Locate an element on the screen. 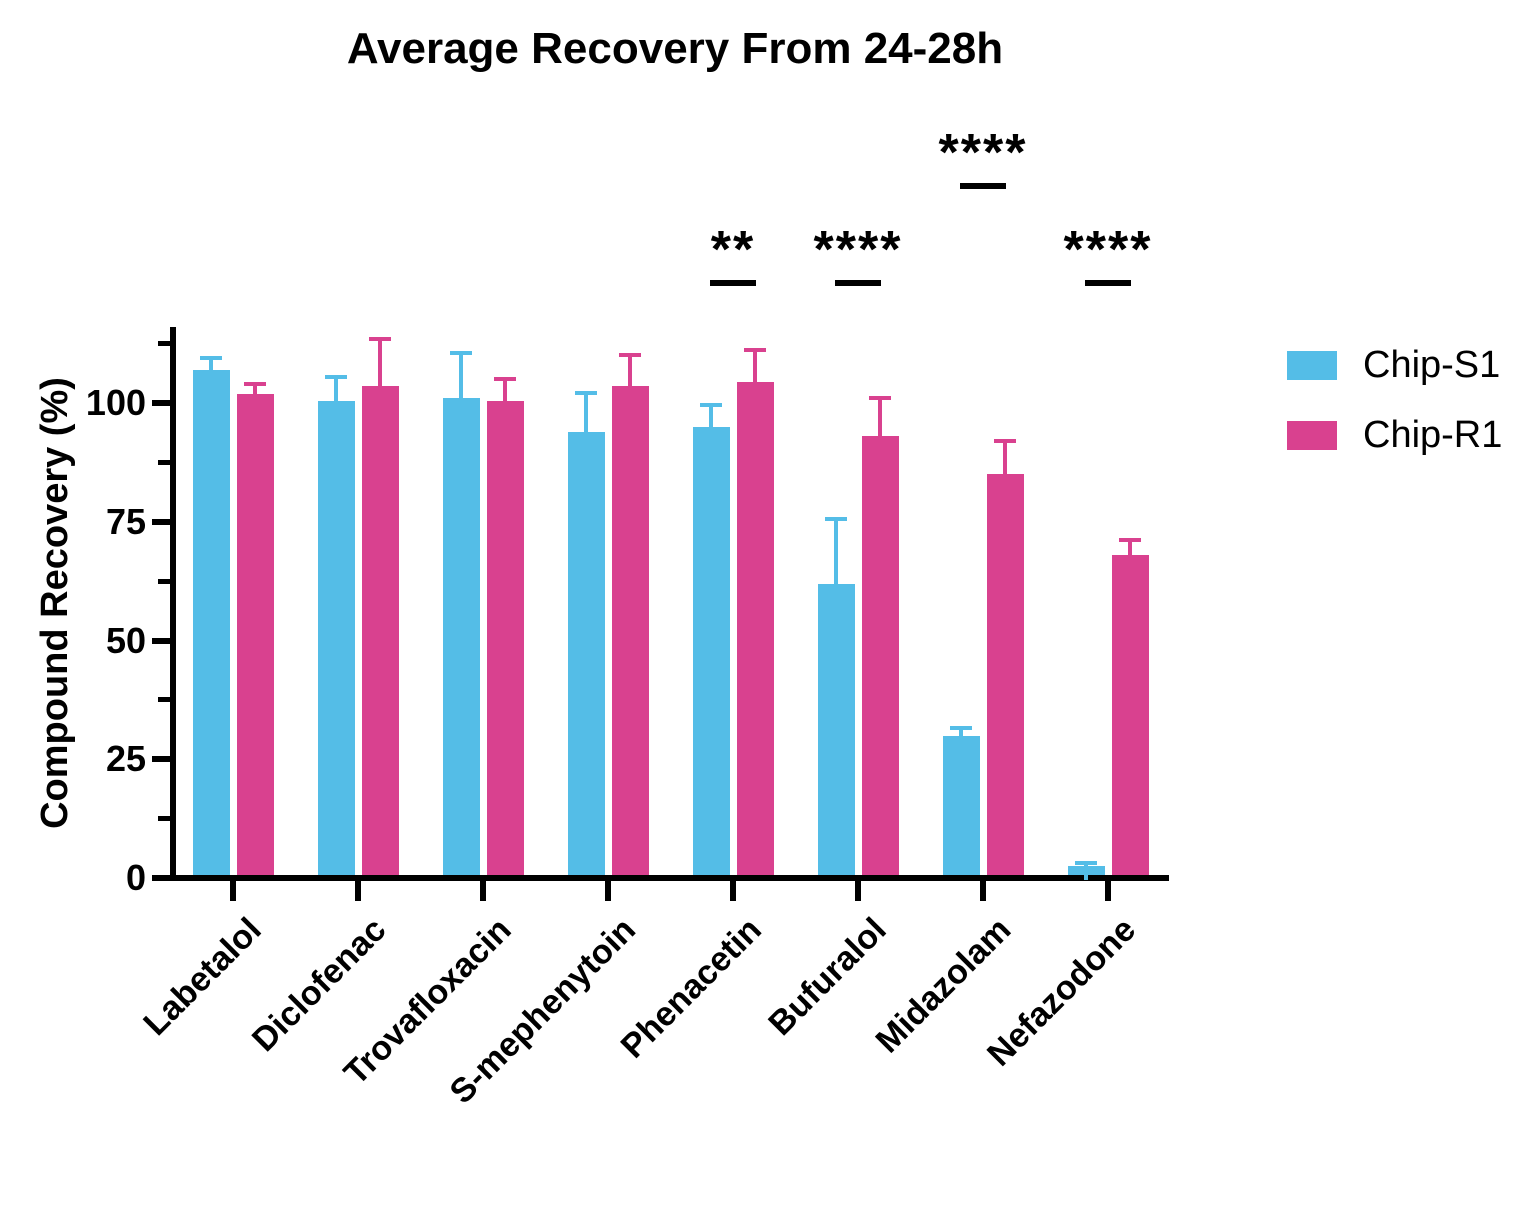 The width and height of the screenshot is (1536, 1206). error-cap-chip-r1-bufuralol is located at coordinates (880, 397).